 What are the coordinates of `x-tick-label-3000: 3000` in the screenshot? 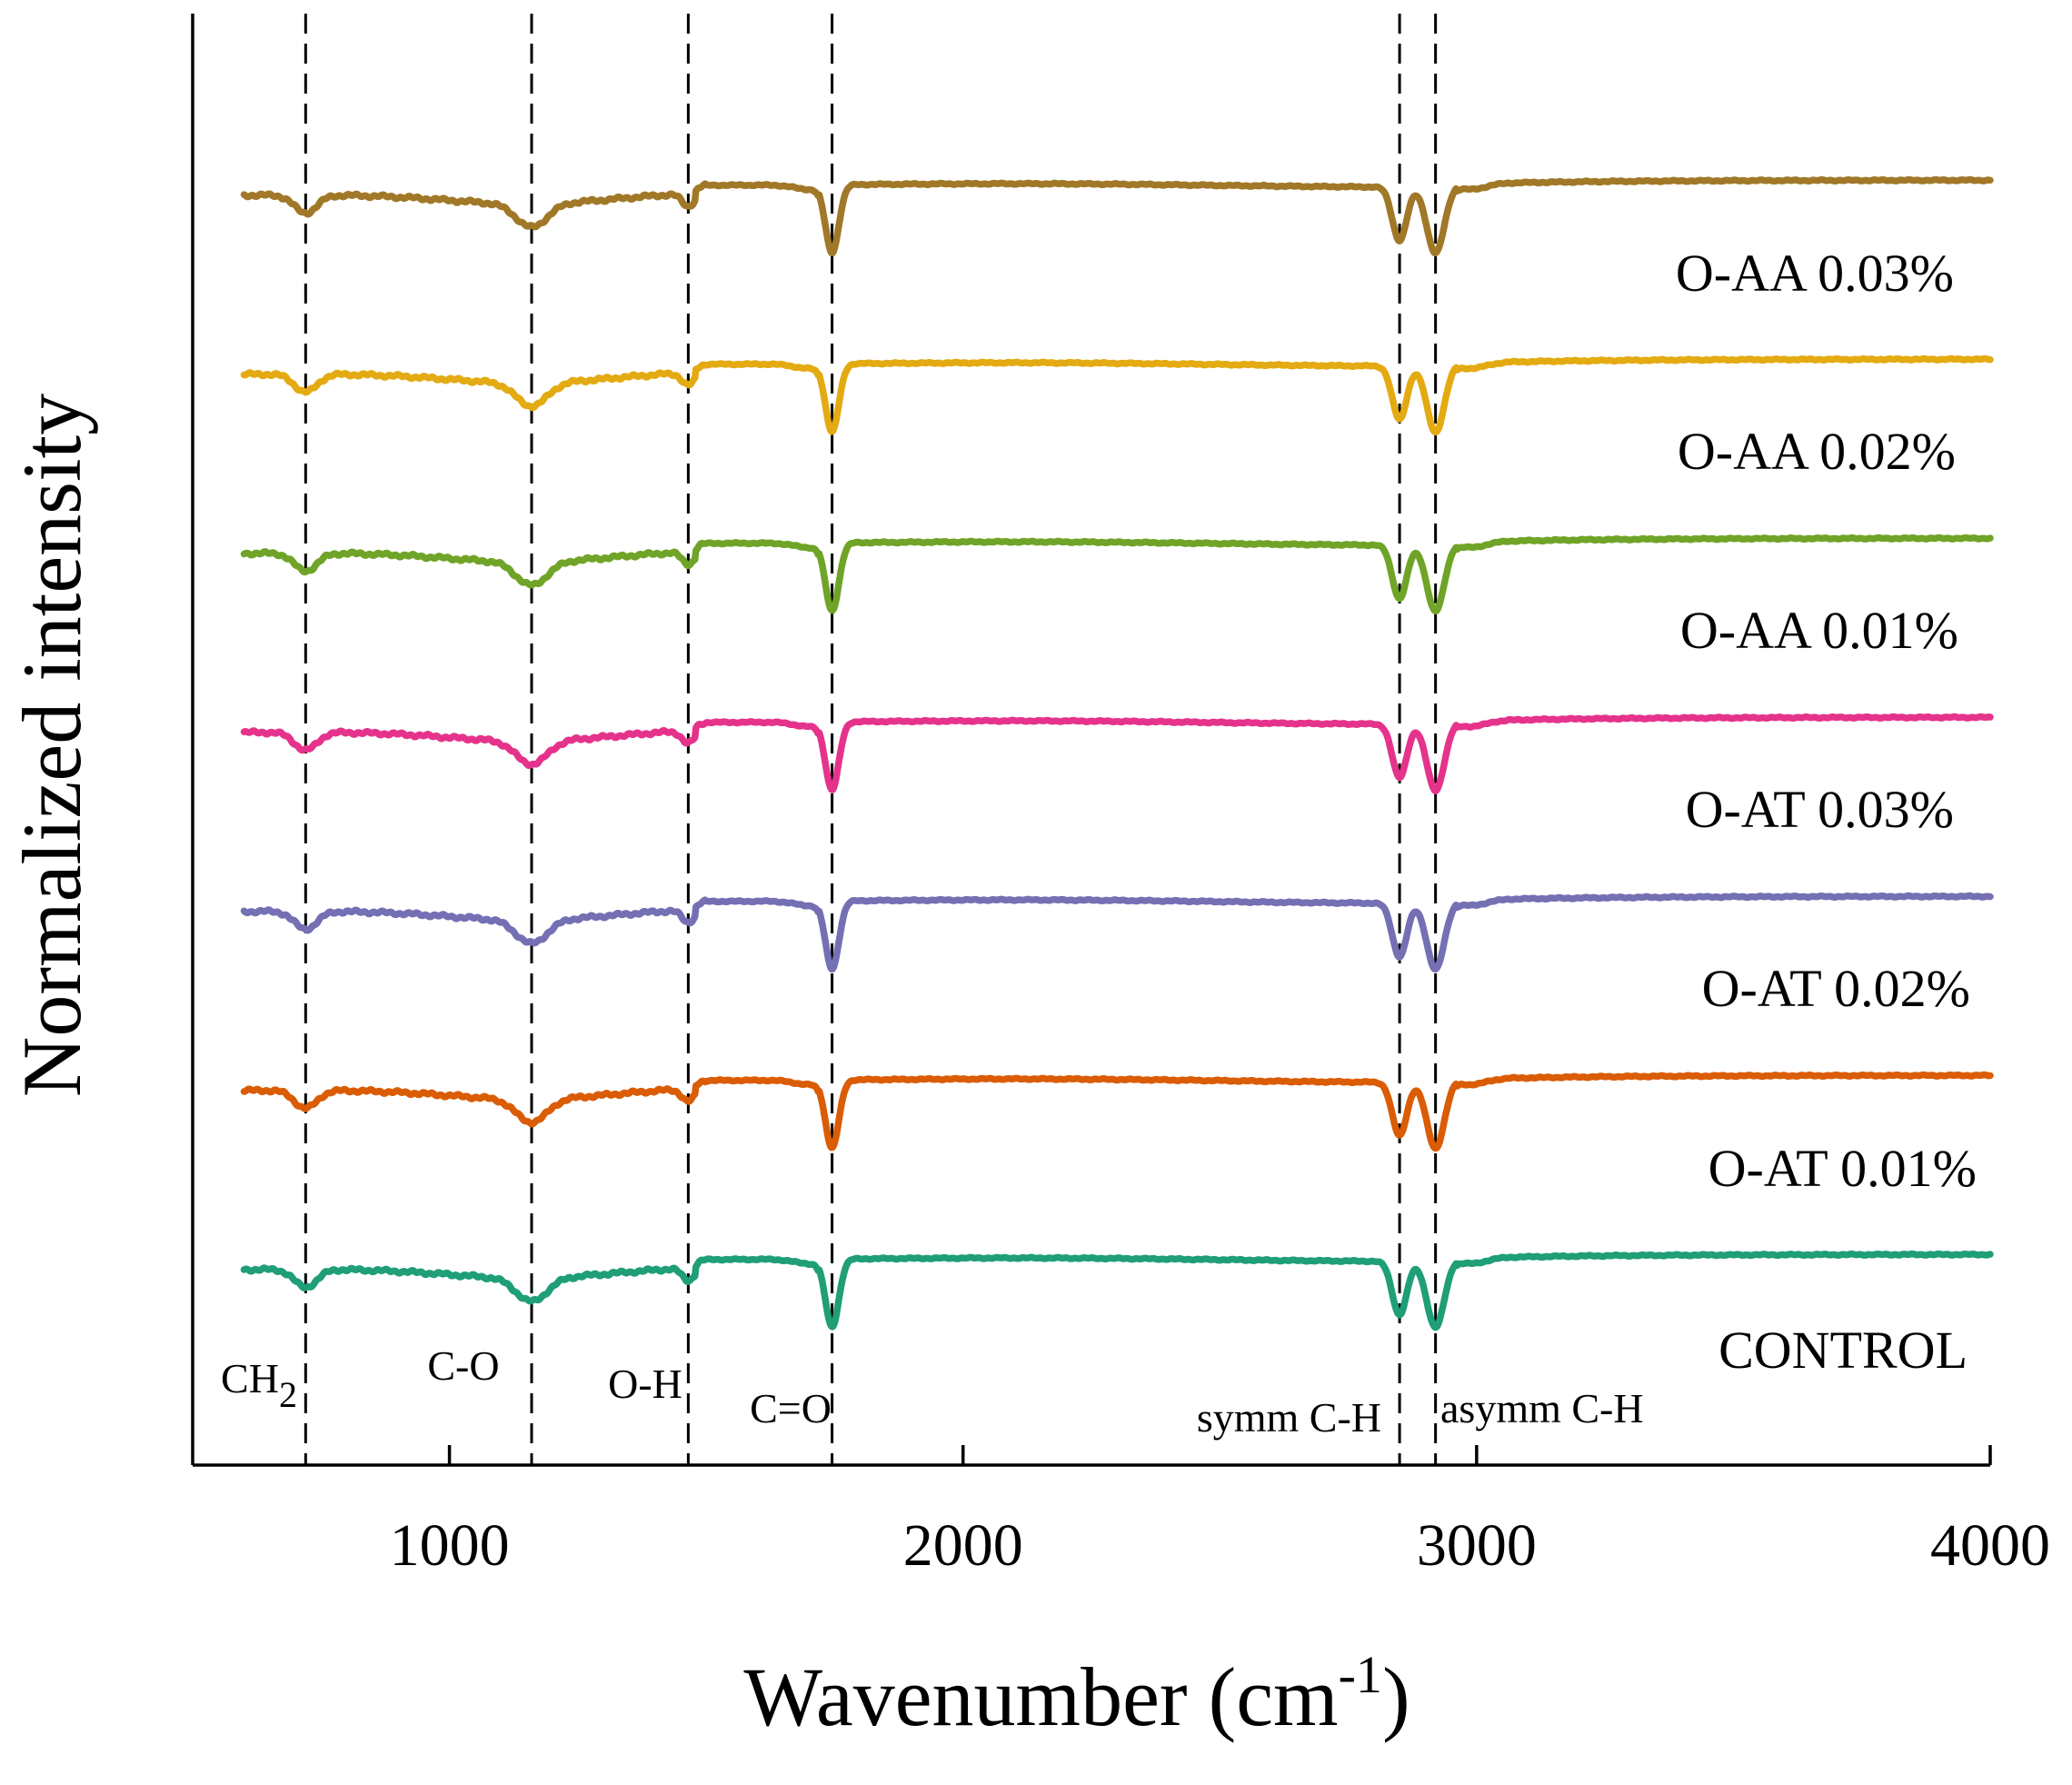 It's located at (1477, 1545).